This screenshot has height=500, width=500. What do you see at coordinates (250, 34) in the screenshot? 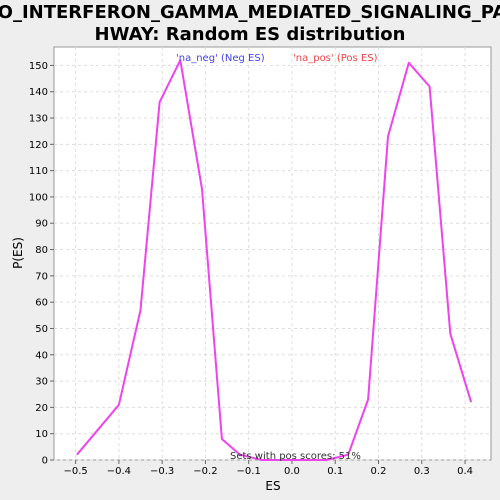
I see `chart-title-line-2: HWAY: Random ES distribution` at bounding box center [250, 34].